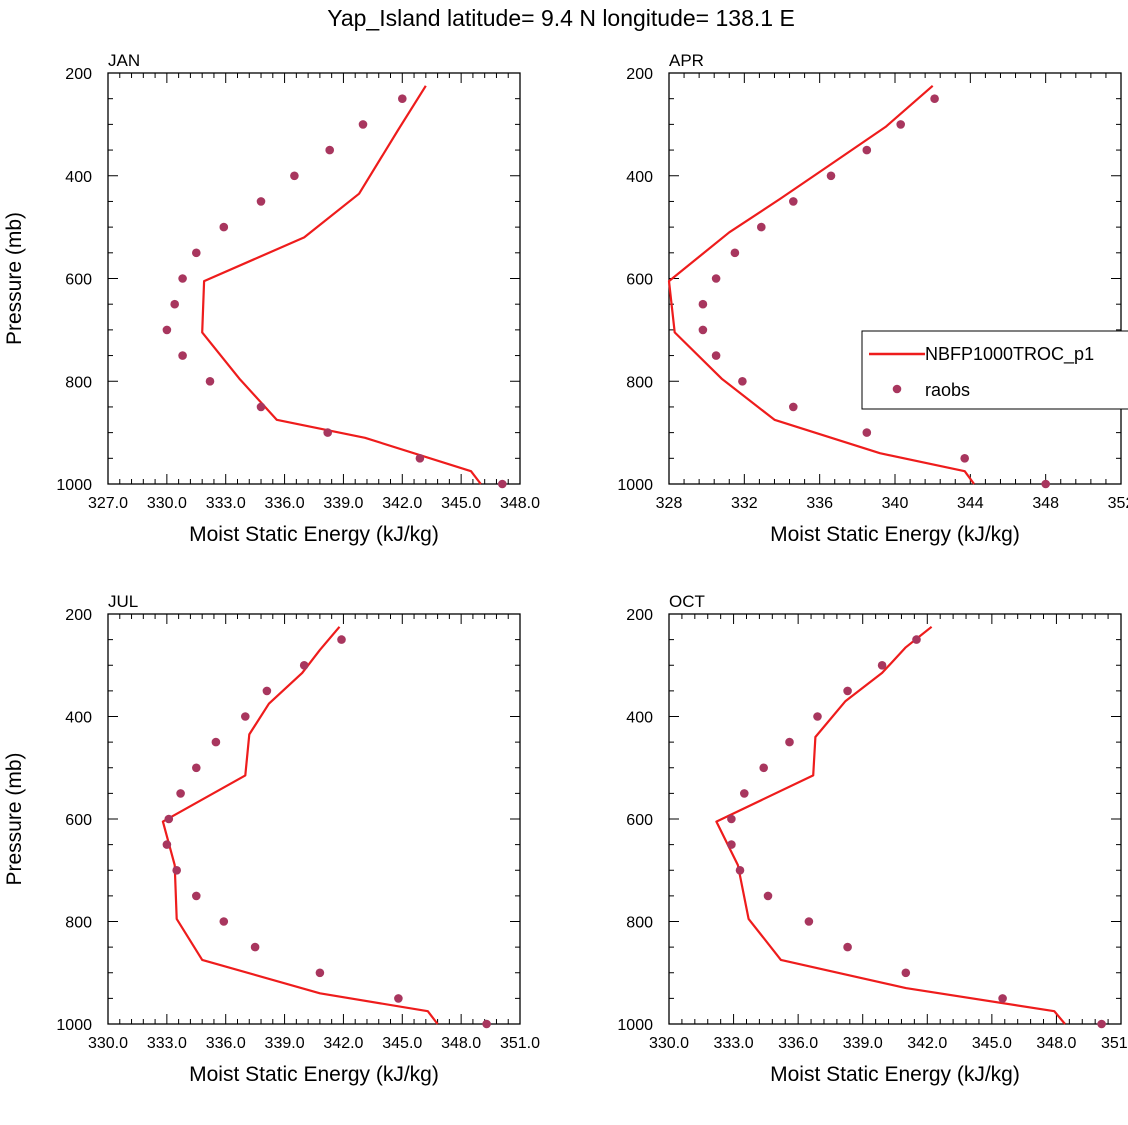 This screenshot has width=1128, height=1125. Describe the element at coordinates (343, 503) in the screenshot. I see `x-tick-label: 339.0` at that location.